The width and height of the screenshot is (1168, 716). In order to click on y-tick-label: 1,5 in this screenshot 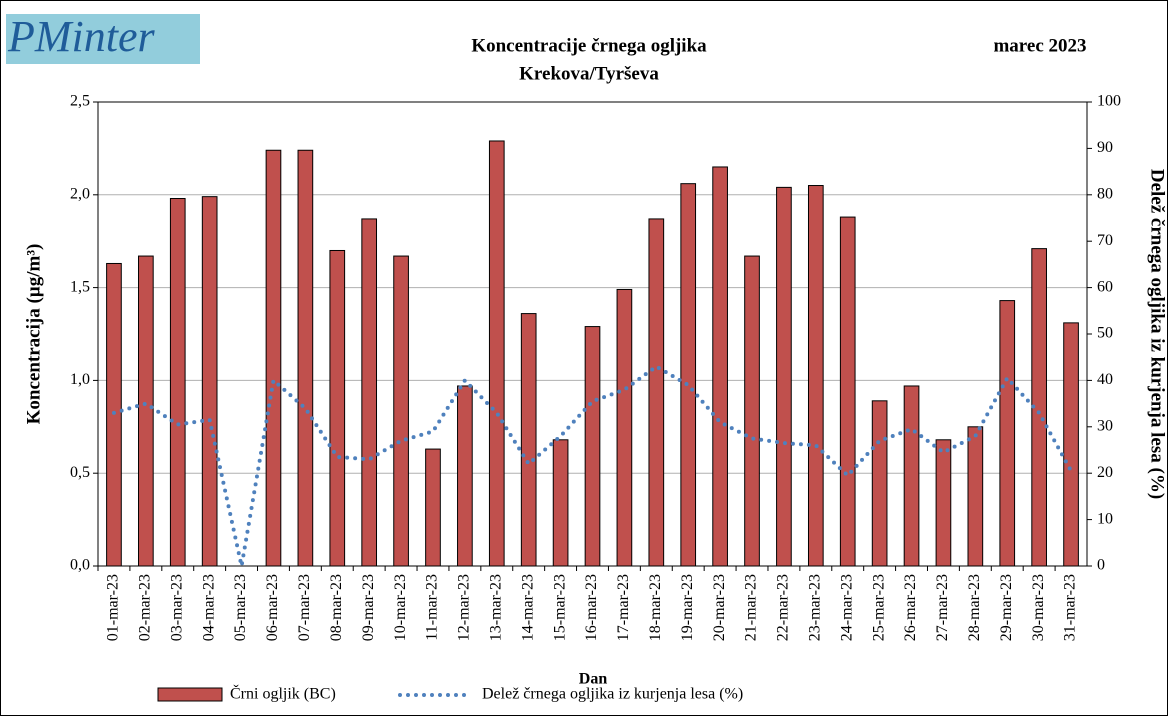, I will do `click(80, 286)`.